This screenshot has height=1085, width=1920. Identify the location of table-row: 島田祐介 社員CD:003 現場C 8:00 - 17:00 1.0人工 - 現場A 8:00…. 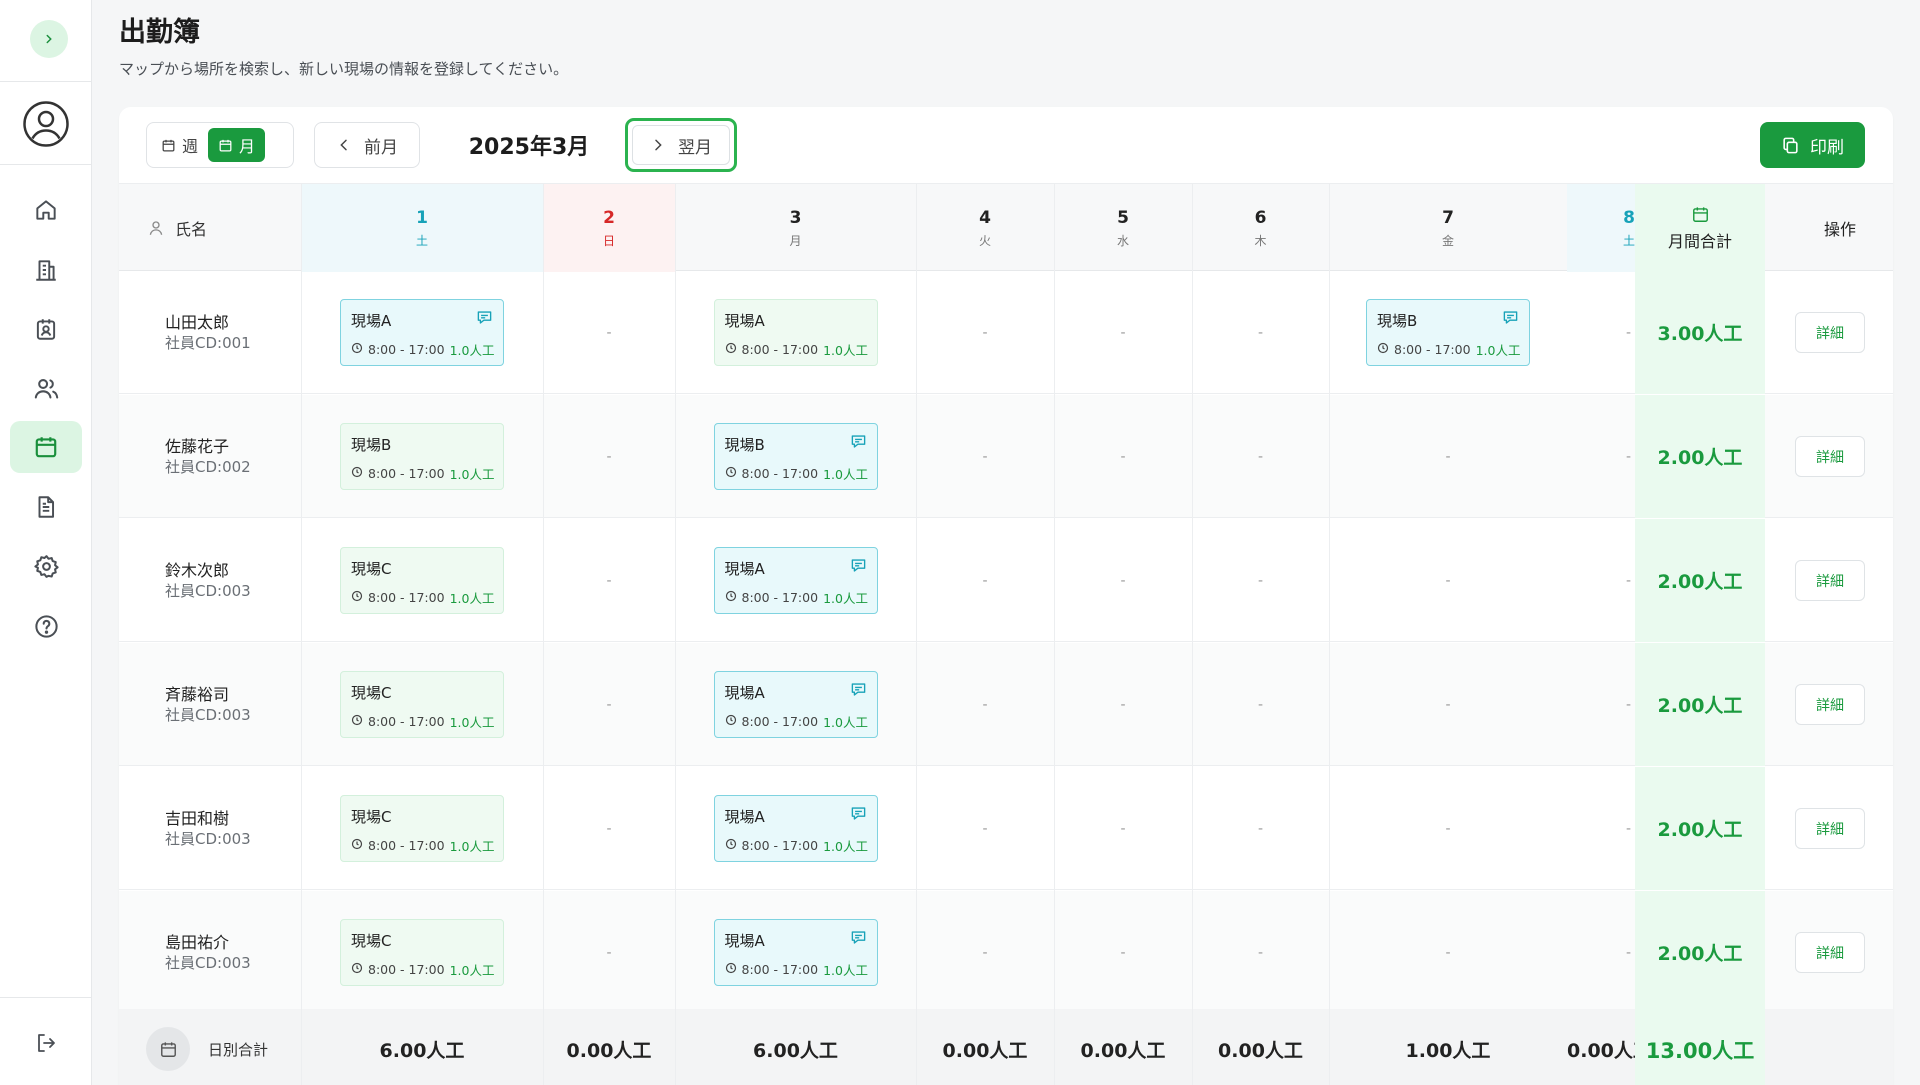
(1006, 952).